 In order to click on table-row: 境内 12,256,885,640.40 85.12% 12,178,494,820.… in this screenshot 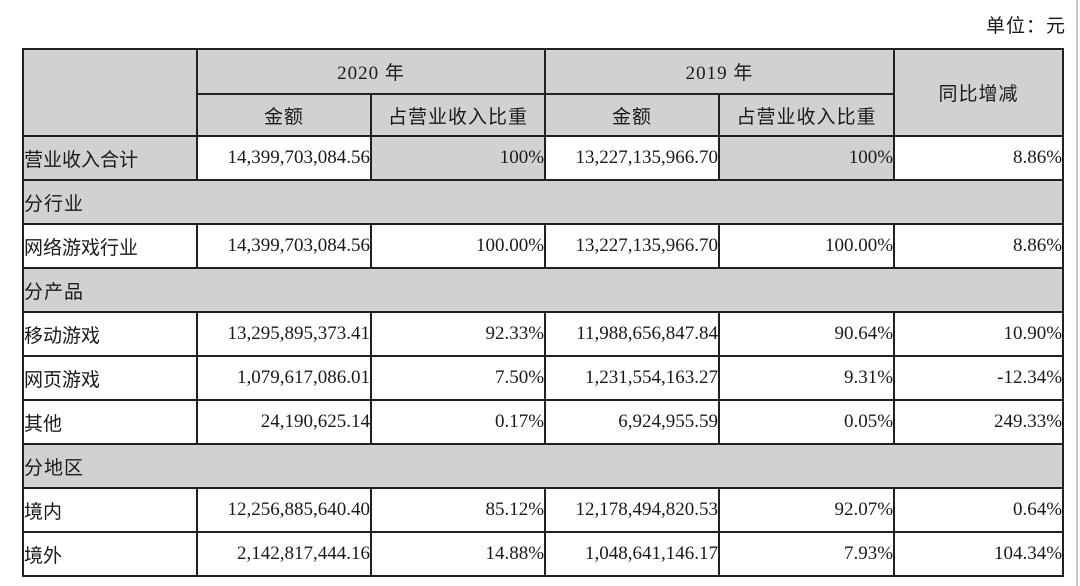, I will do `click(543, 510)`.